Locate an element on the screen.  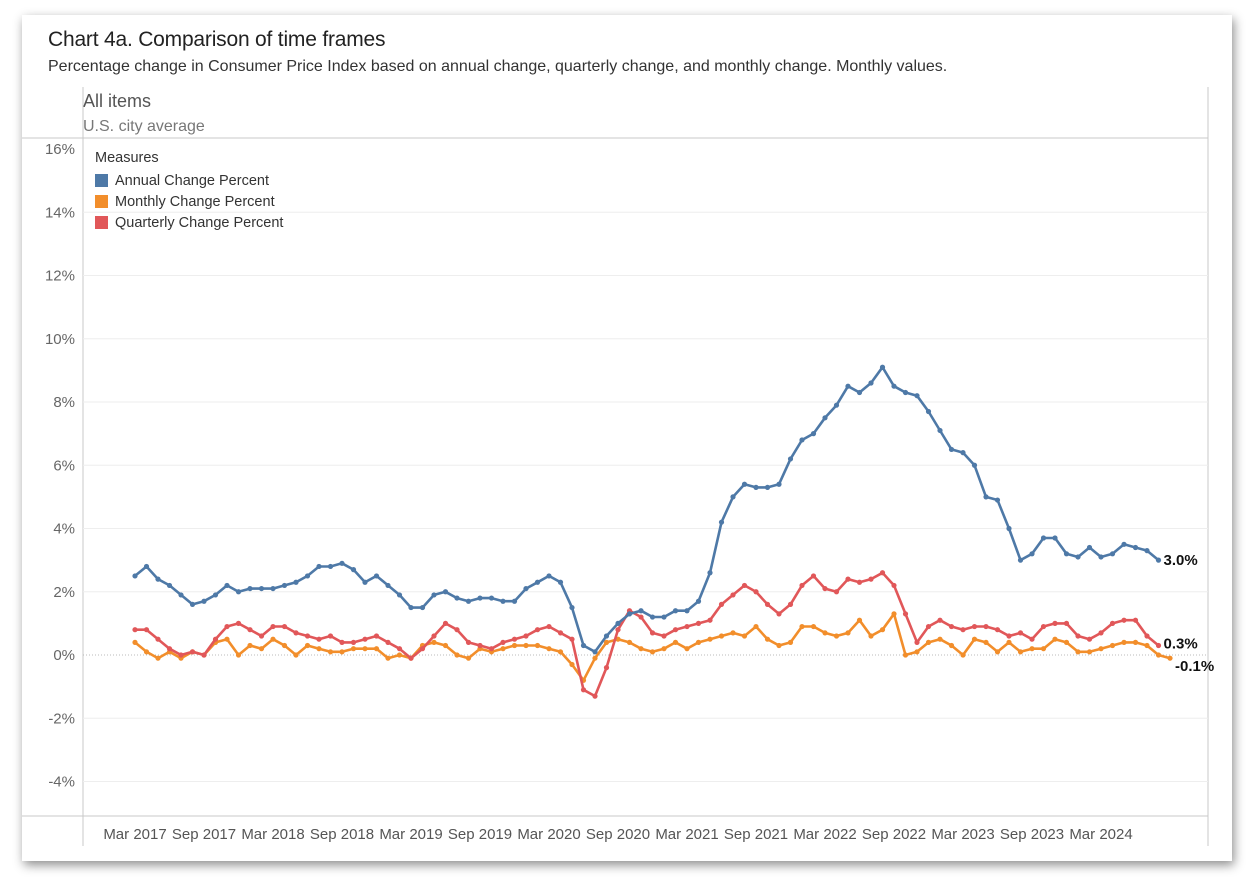
y-tick-label: -4% is located at coordinates (61, 782).